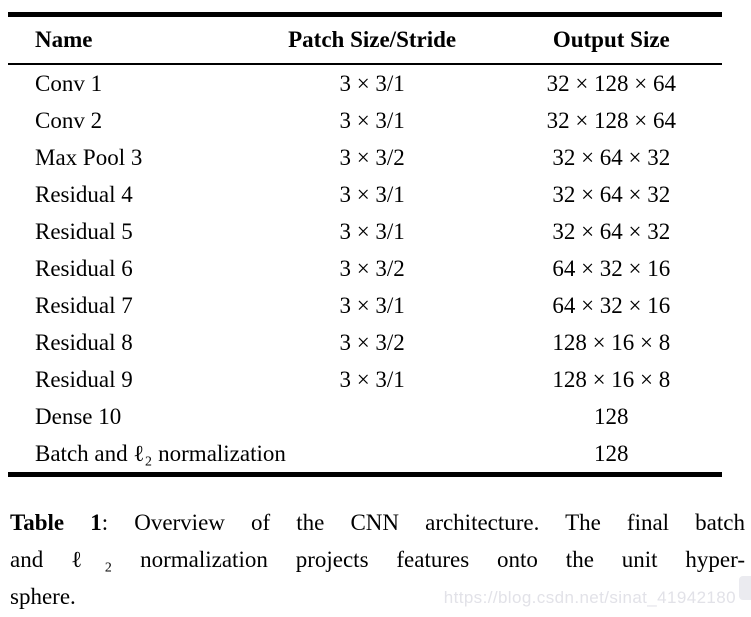 The image size is (751, 617). I want to click on table-row-conv2: Conv 2 3 × 3/1 32 × 128 × 64, so click(365, 120).